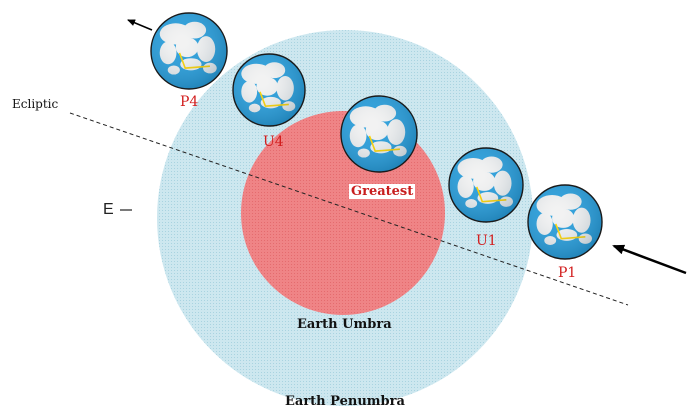 Image resolution: width=690 pixels, height=409 pixels. Describe the element at coordinates (344, 324) in the screenshot. I see `umbra-label: Earth Umbra` at that location.